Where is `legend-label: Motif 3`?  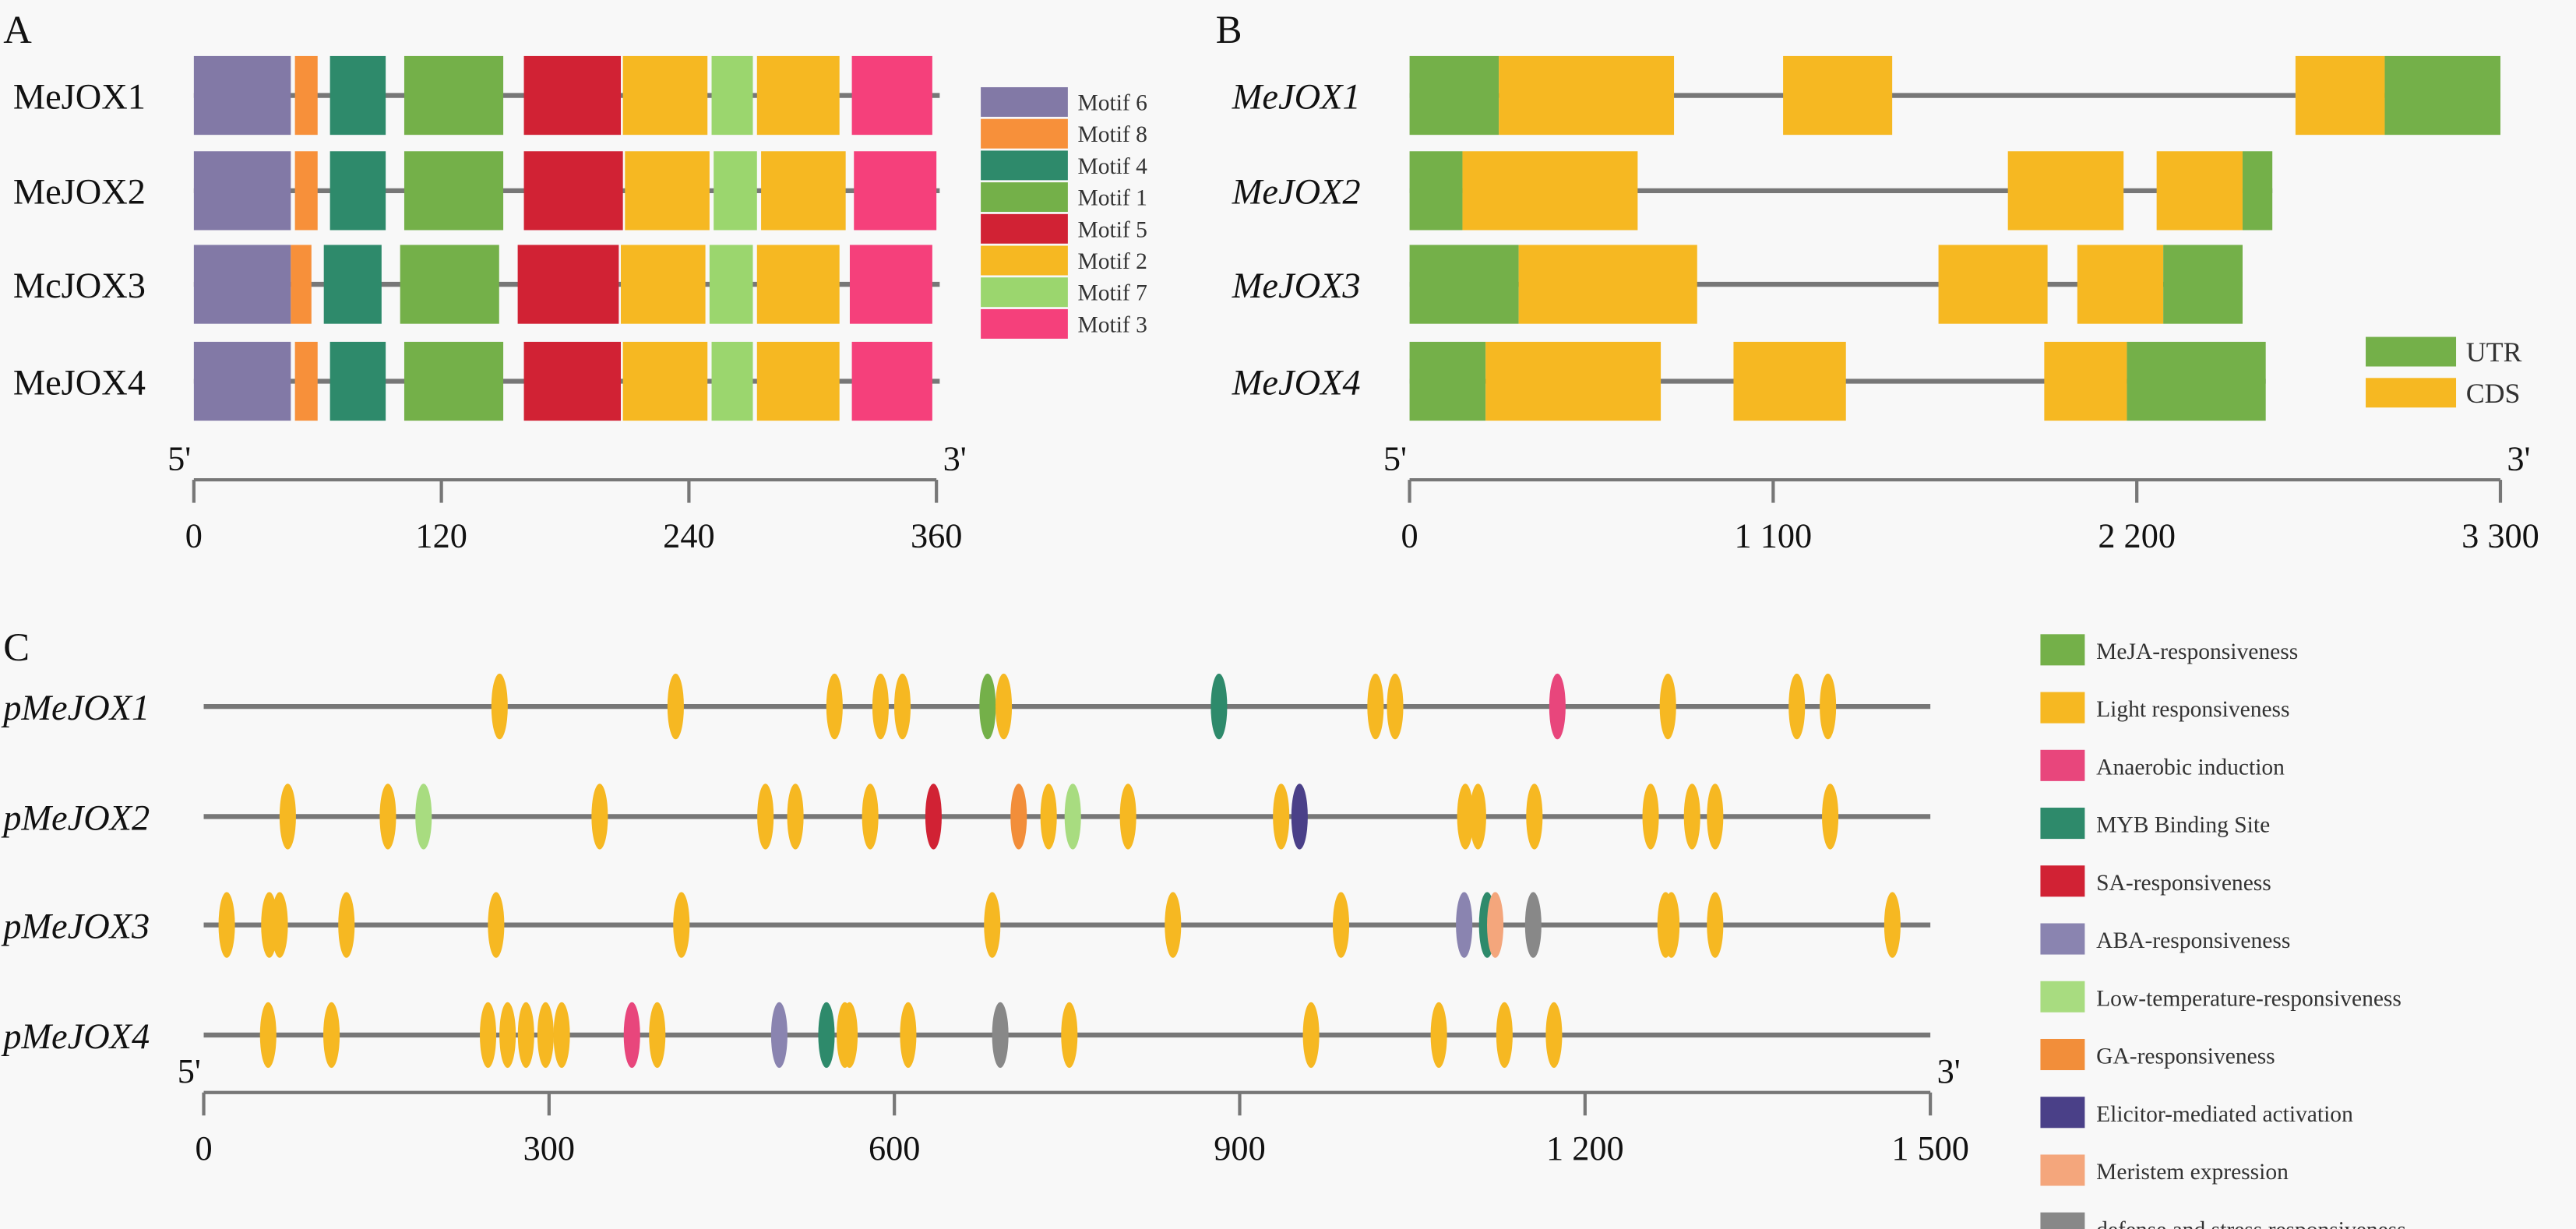 legend-label: Motif 3 is located at coordinates (1112, 324).